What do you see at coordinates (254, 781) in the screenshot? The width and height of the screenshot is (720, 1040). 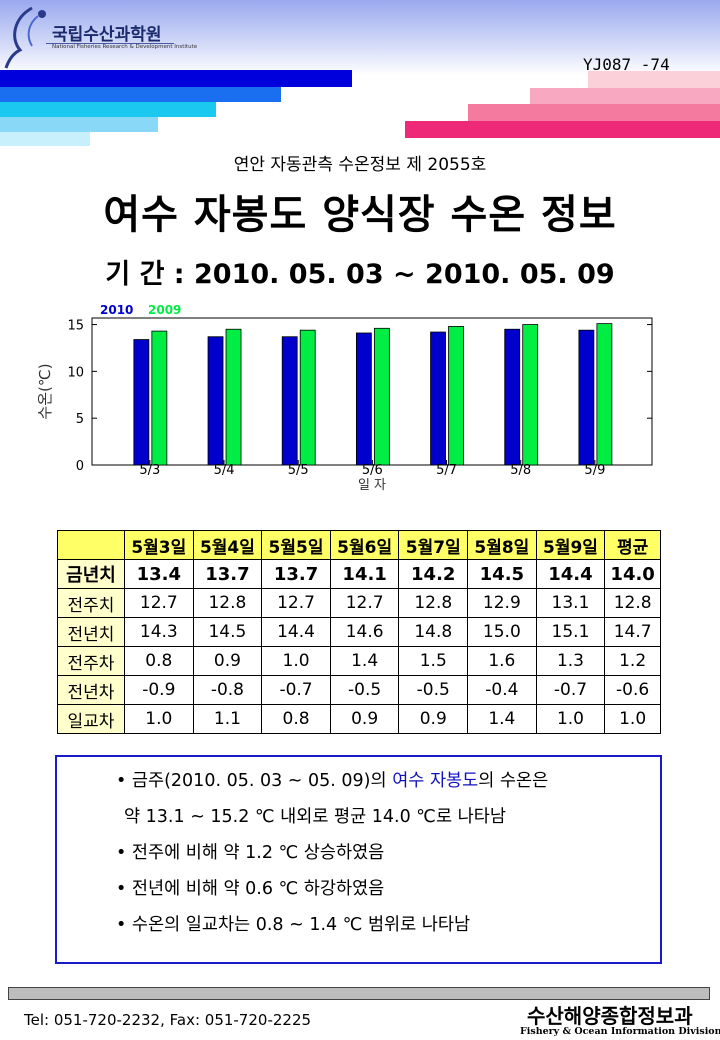 I see `summary-line-1-prefix: • 금주(2010. 05. 03 ~ 05. 09)의` at bounding box center [254, 781].